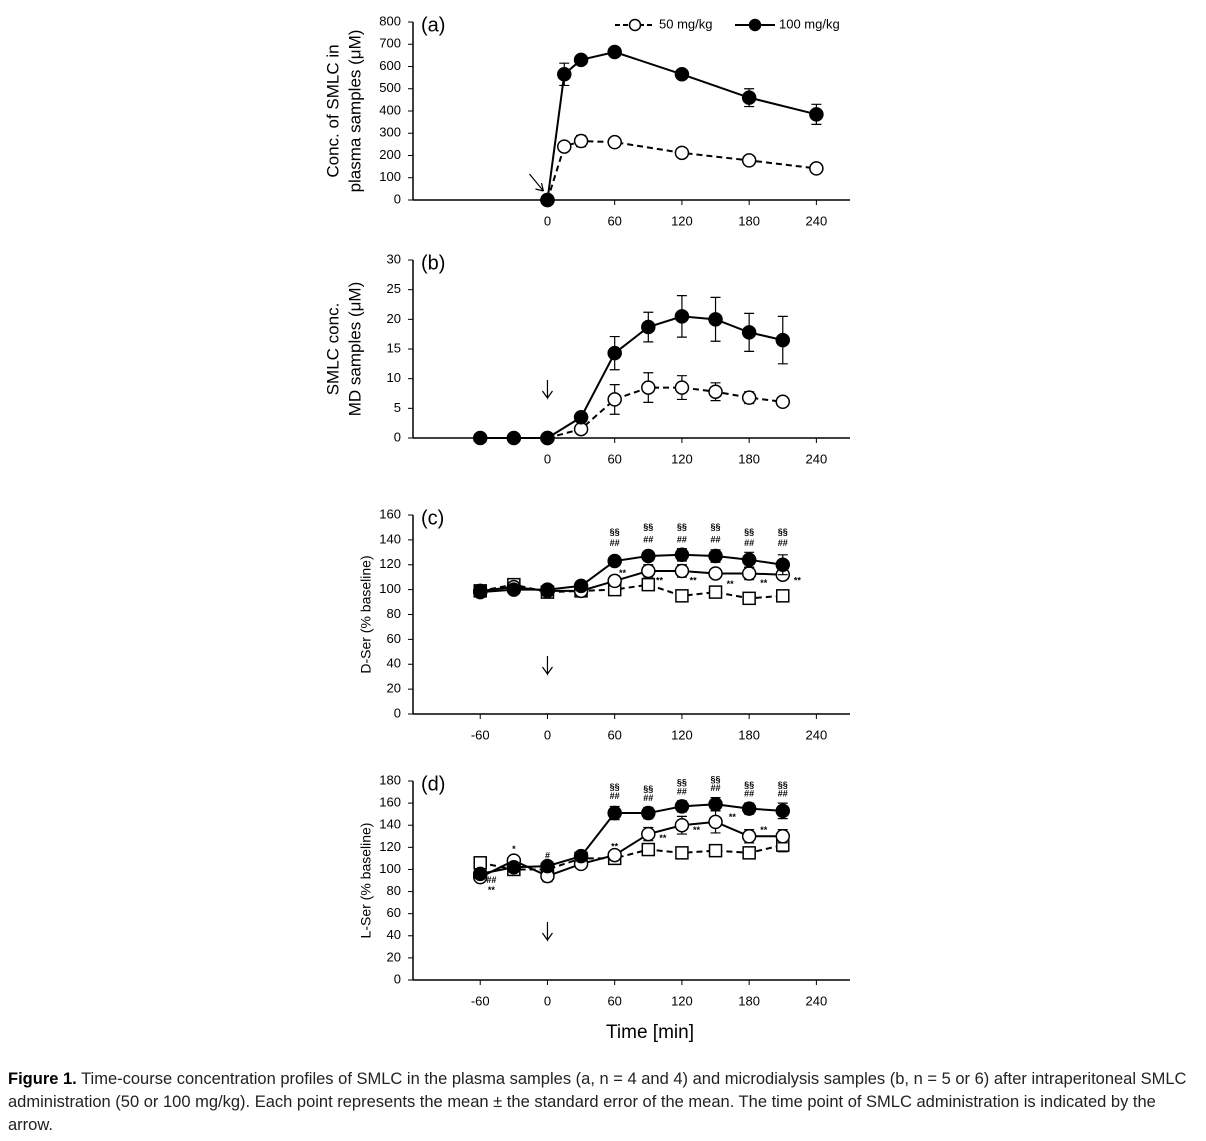 This screenshot has width=1206, height=1141. Describe the element at coordinates (354, 111) in the screenshot. I see `y-axis-label: plasma samples (μM)` at that location.